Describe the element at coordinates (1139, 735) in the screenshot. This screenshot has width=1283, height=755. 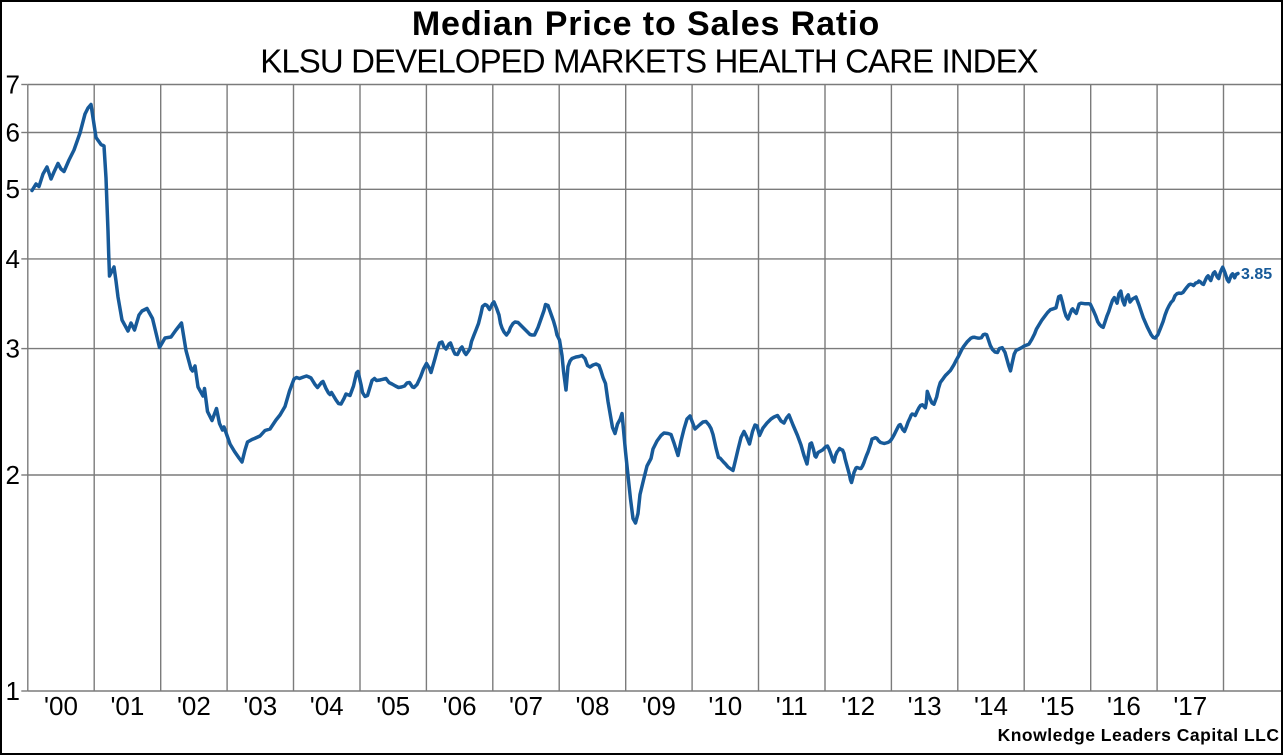
I see `svg-text: Knowledge Leaders Capital LLC` at that location.